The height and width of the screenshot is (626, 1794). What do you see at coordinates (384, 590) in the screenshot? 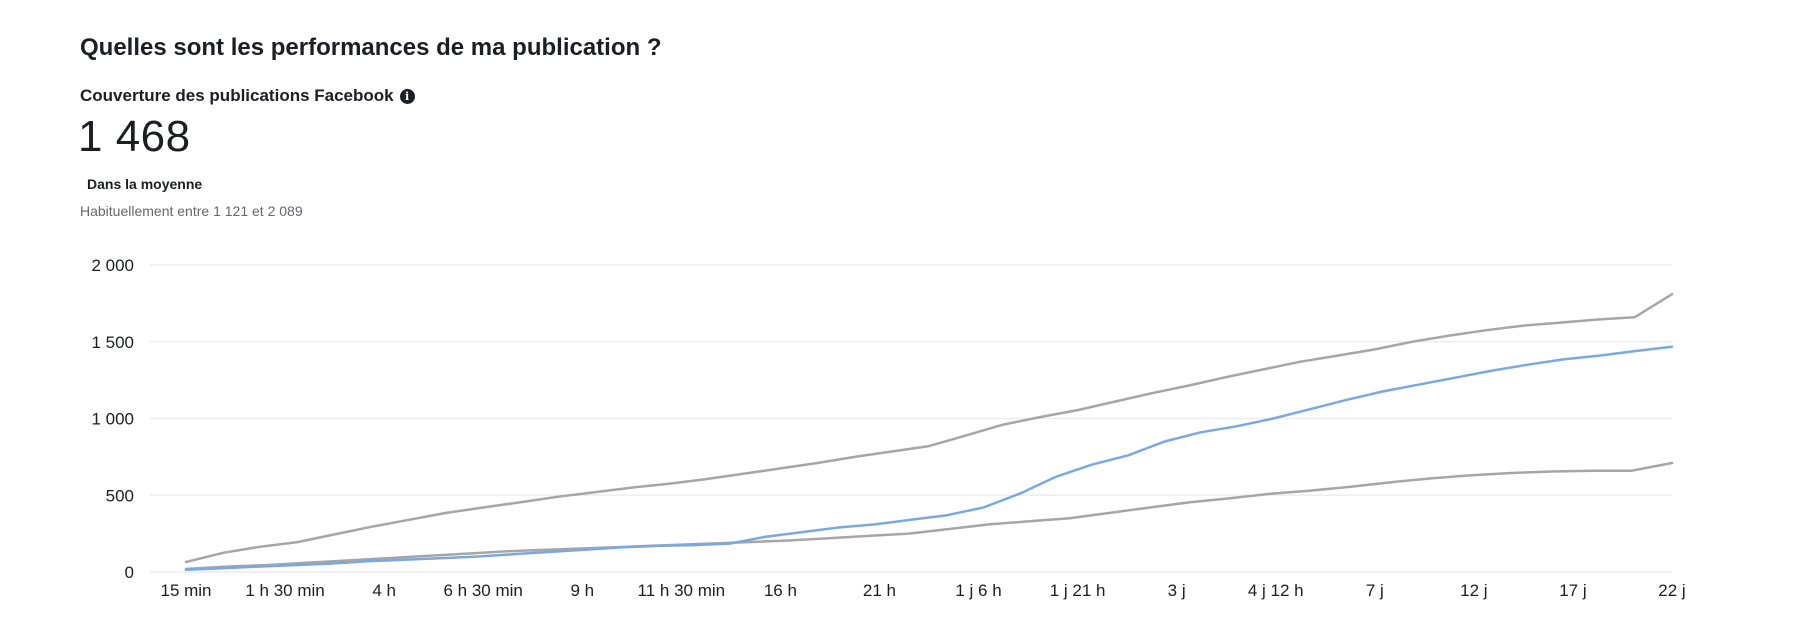
I see `x-tick-label: 4 h` at bounding box center [384, 590].